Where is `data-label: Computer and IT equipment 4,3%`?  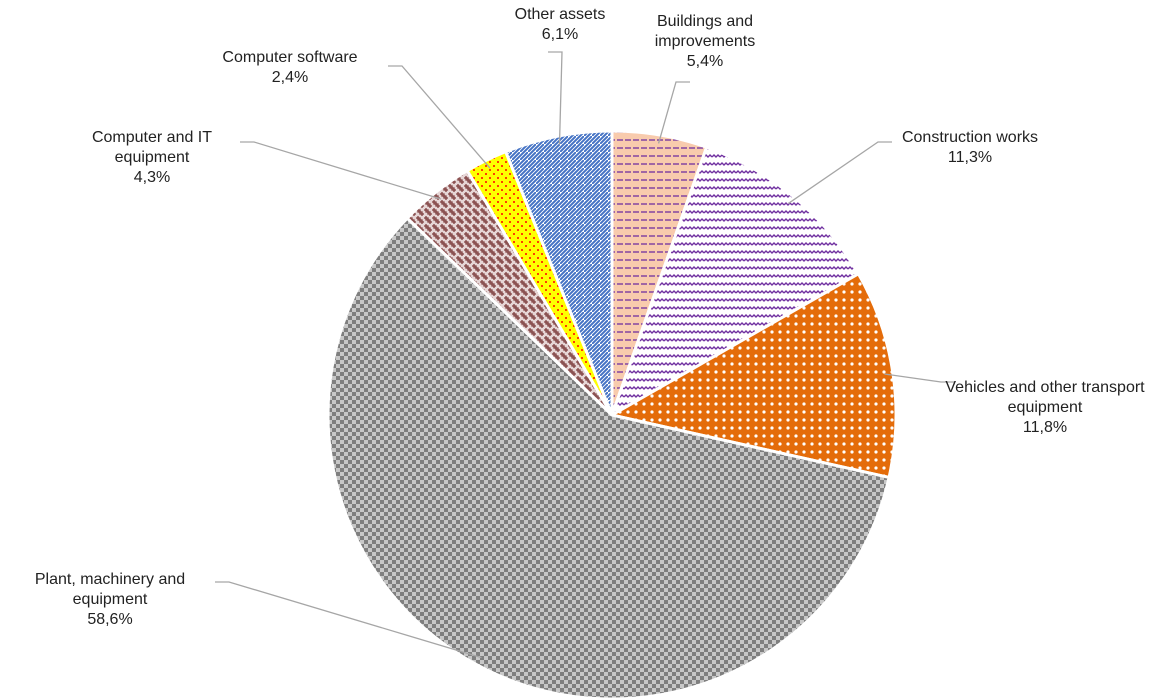
data-label: Computer and IT equipment 4,3% is located at coordinates (152, 158).